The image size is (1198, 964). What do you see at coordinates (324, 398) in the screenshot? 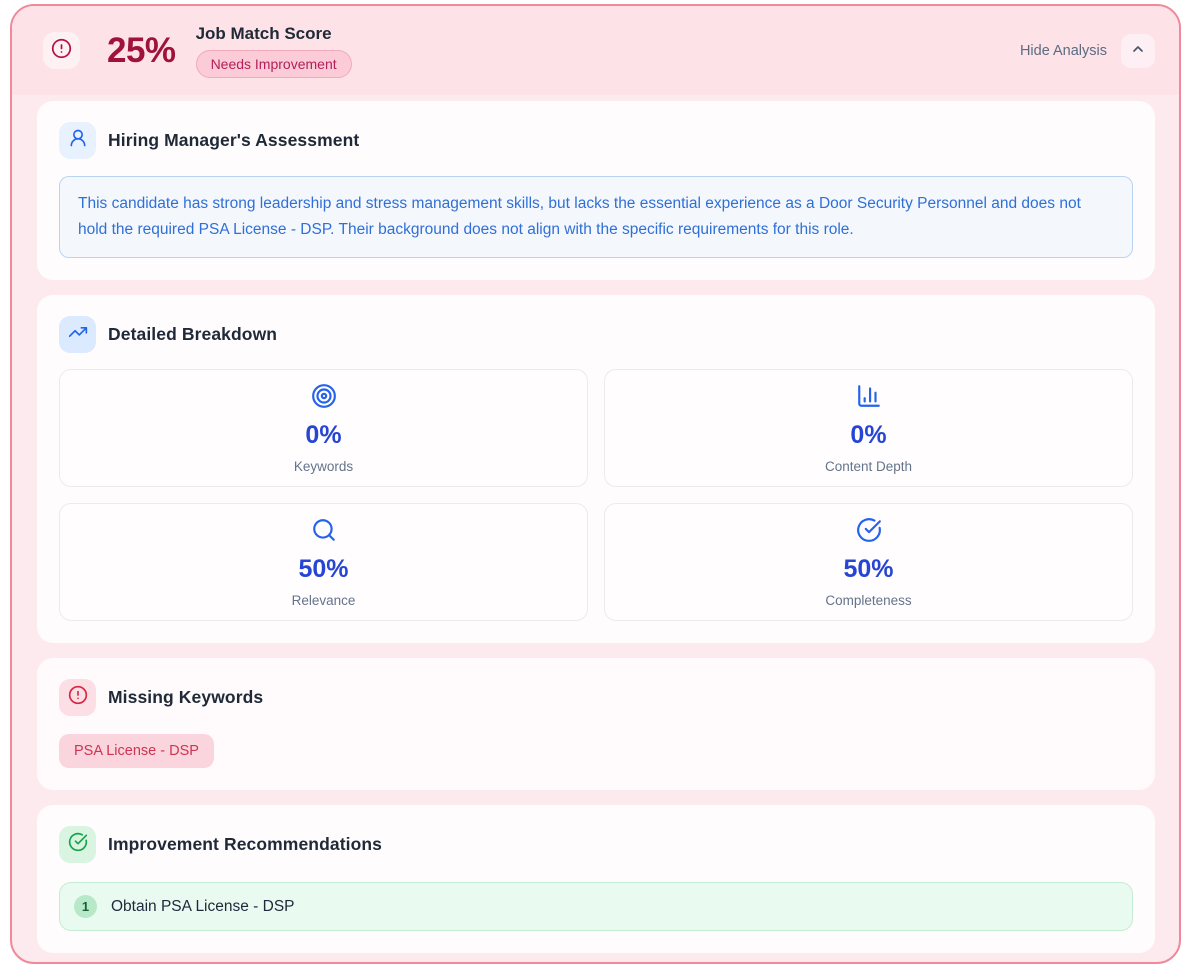
I see `target-icon` at bounding box center [324, 398].